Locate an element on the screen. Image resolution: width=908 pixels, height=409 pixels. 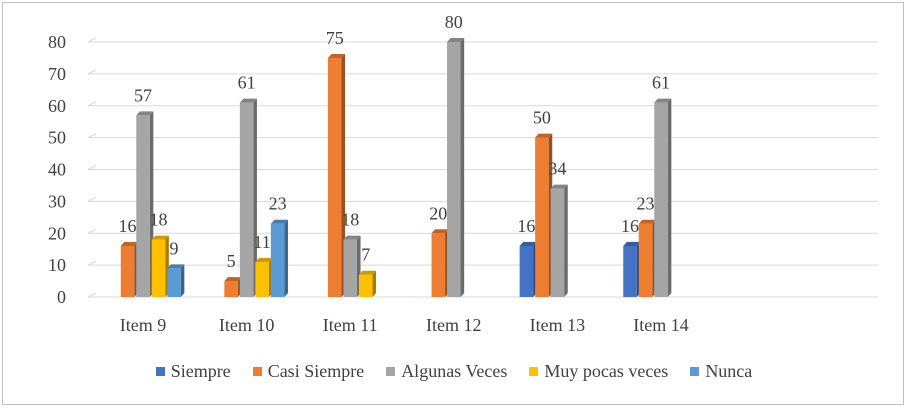
legend-label: Algunas Veces is located at coordinates (454, 370).